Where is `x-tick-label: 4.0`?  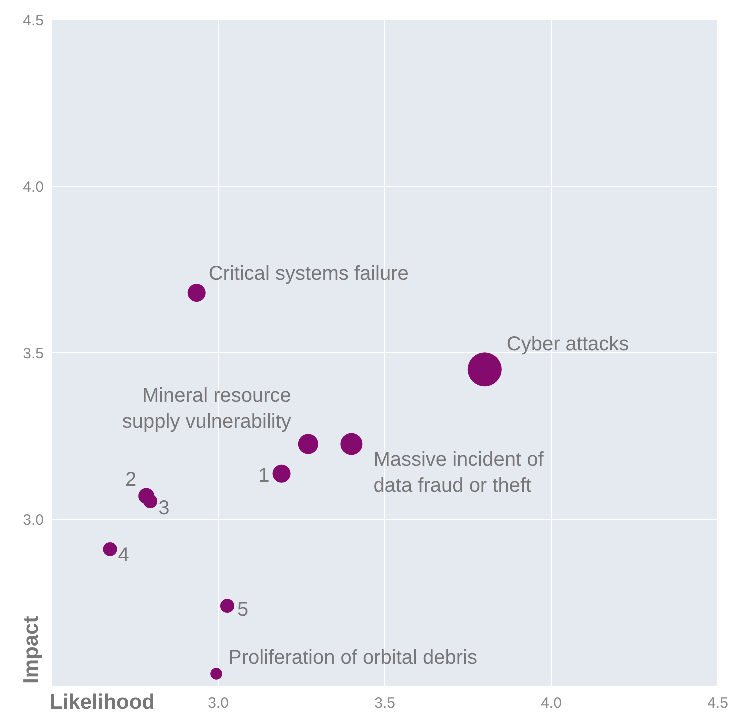 x-tick-label: 4.0 is located at coordinates (551, 703).